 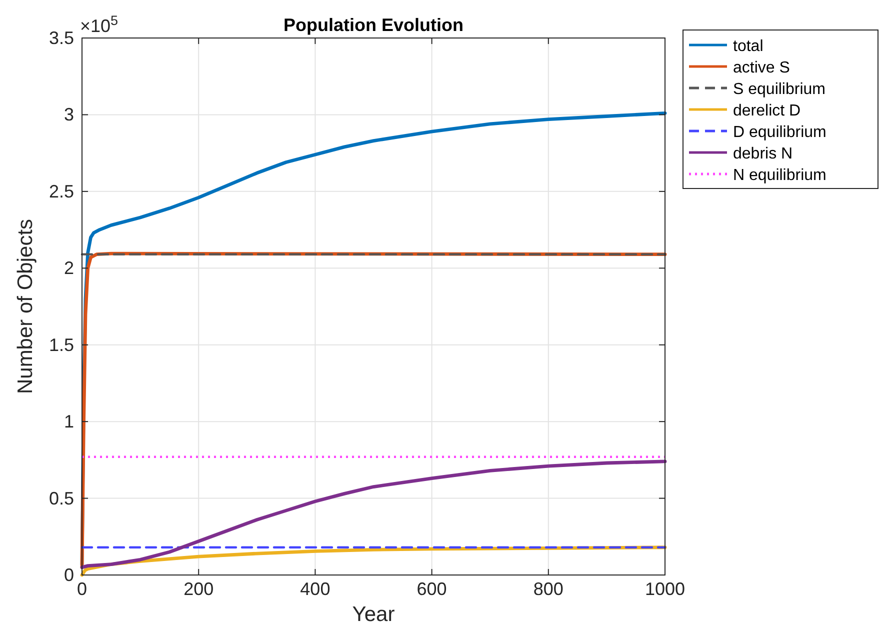 I want to click on x-tick-label: 400, so click(x=315, y=589).